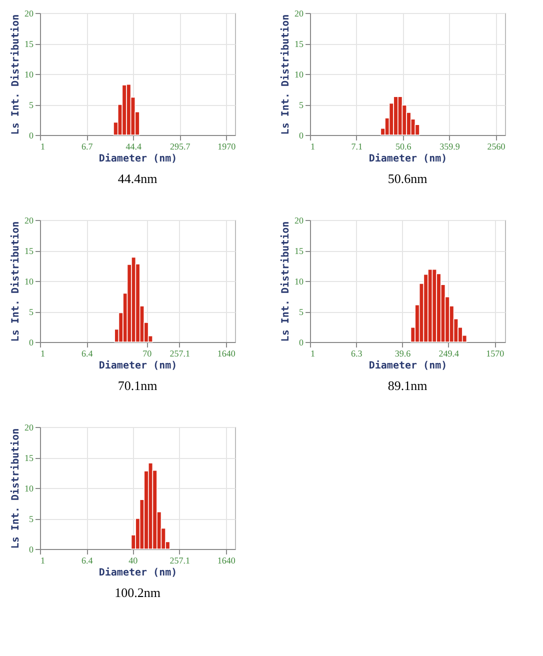 The width and height of the screenshot is (543, 656). I want to click on x-tick-label: 1970, so click(227, 147).